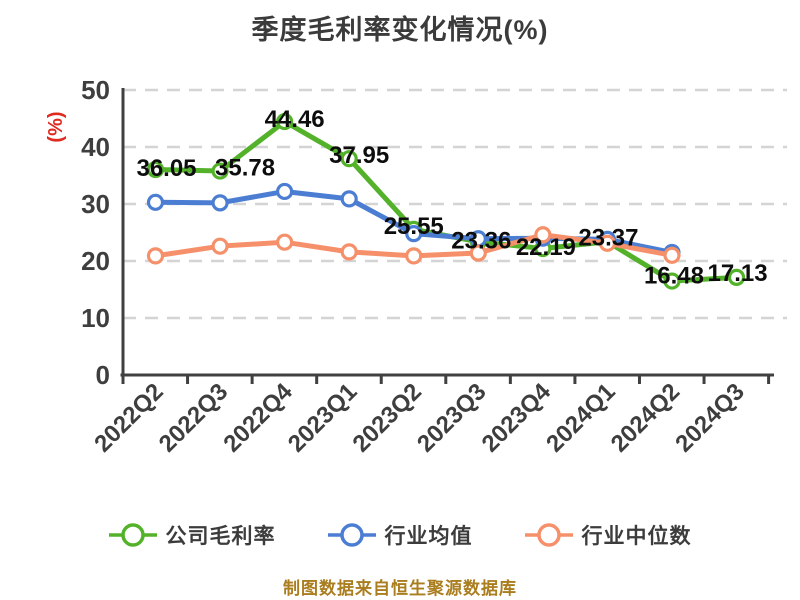  I want to click on data-label: 16.48, so click(674, 276).